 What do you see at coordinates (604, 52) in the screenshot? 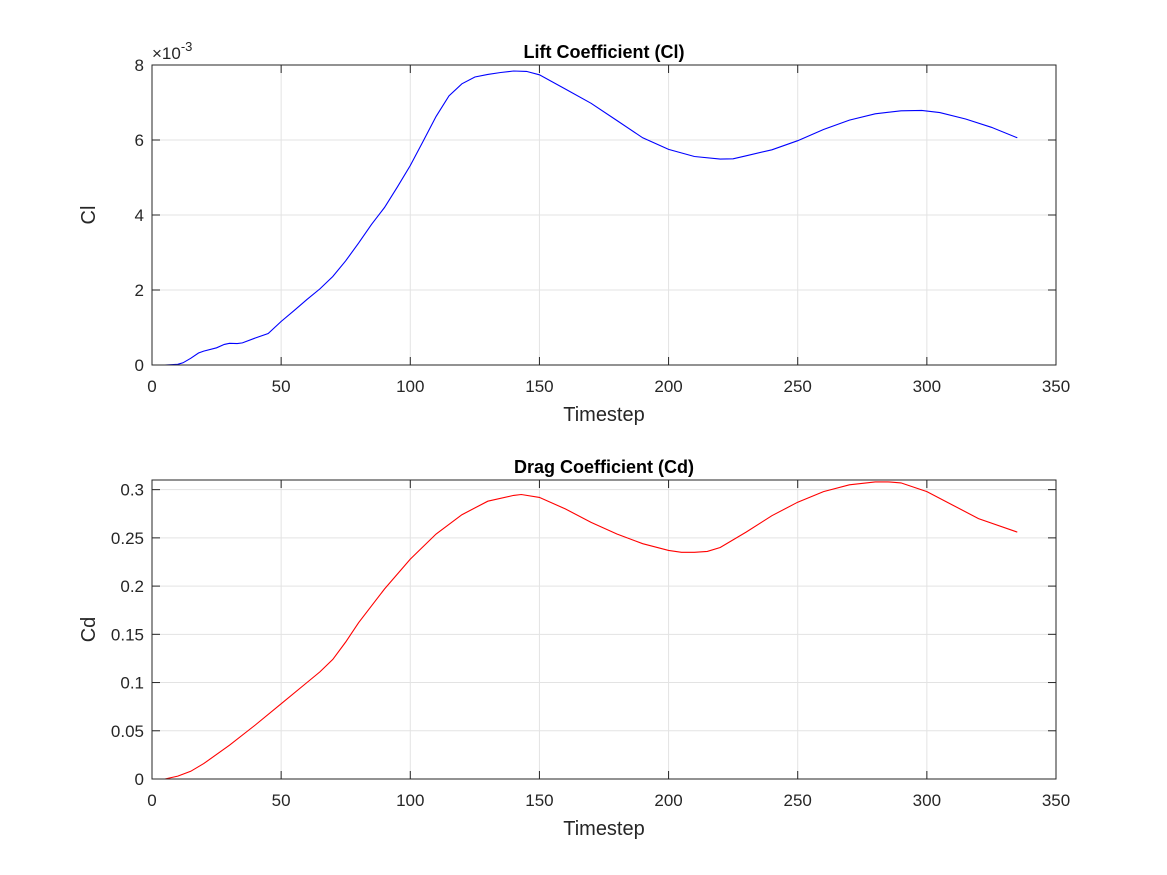
I see `lift-chart-title: Lift Coefficient (Cl)` at bounding box center [604, 52].